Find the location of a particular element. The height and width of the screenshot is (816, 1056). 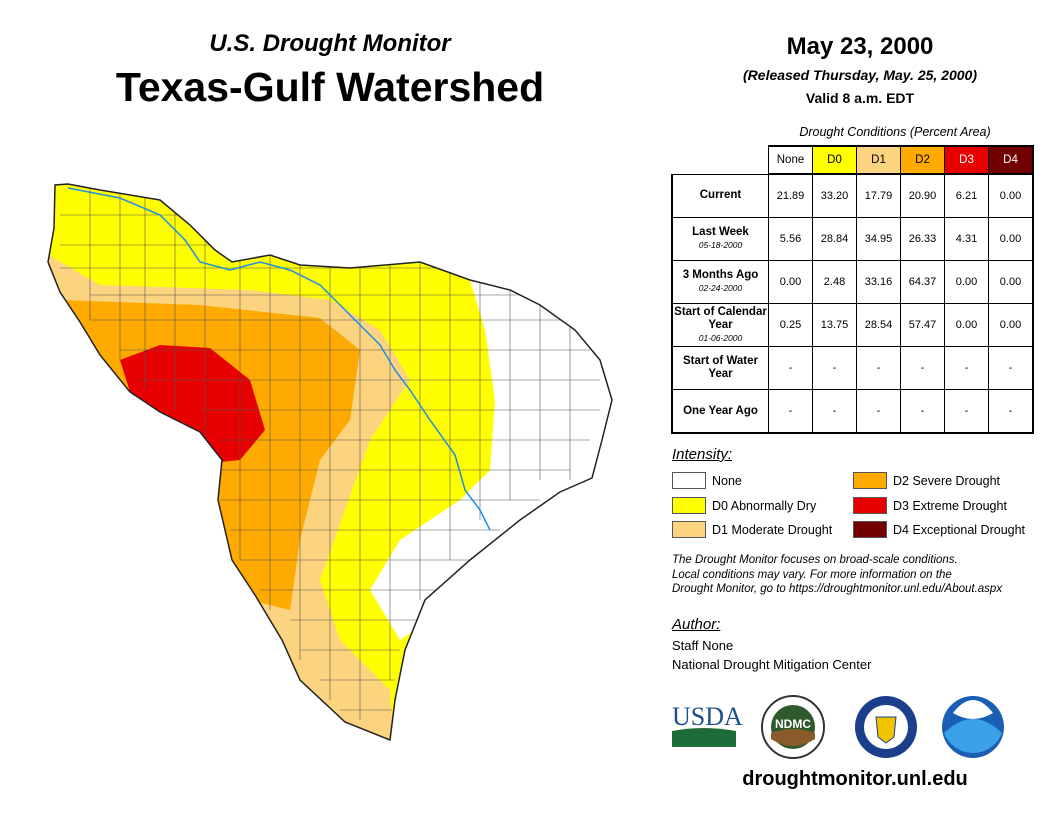

table-cell: 2.48 is located at coordinates (834, 282).